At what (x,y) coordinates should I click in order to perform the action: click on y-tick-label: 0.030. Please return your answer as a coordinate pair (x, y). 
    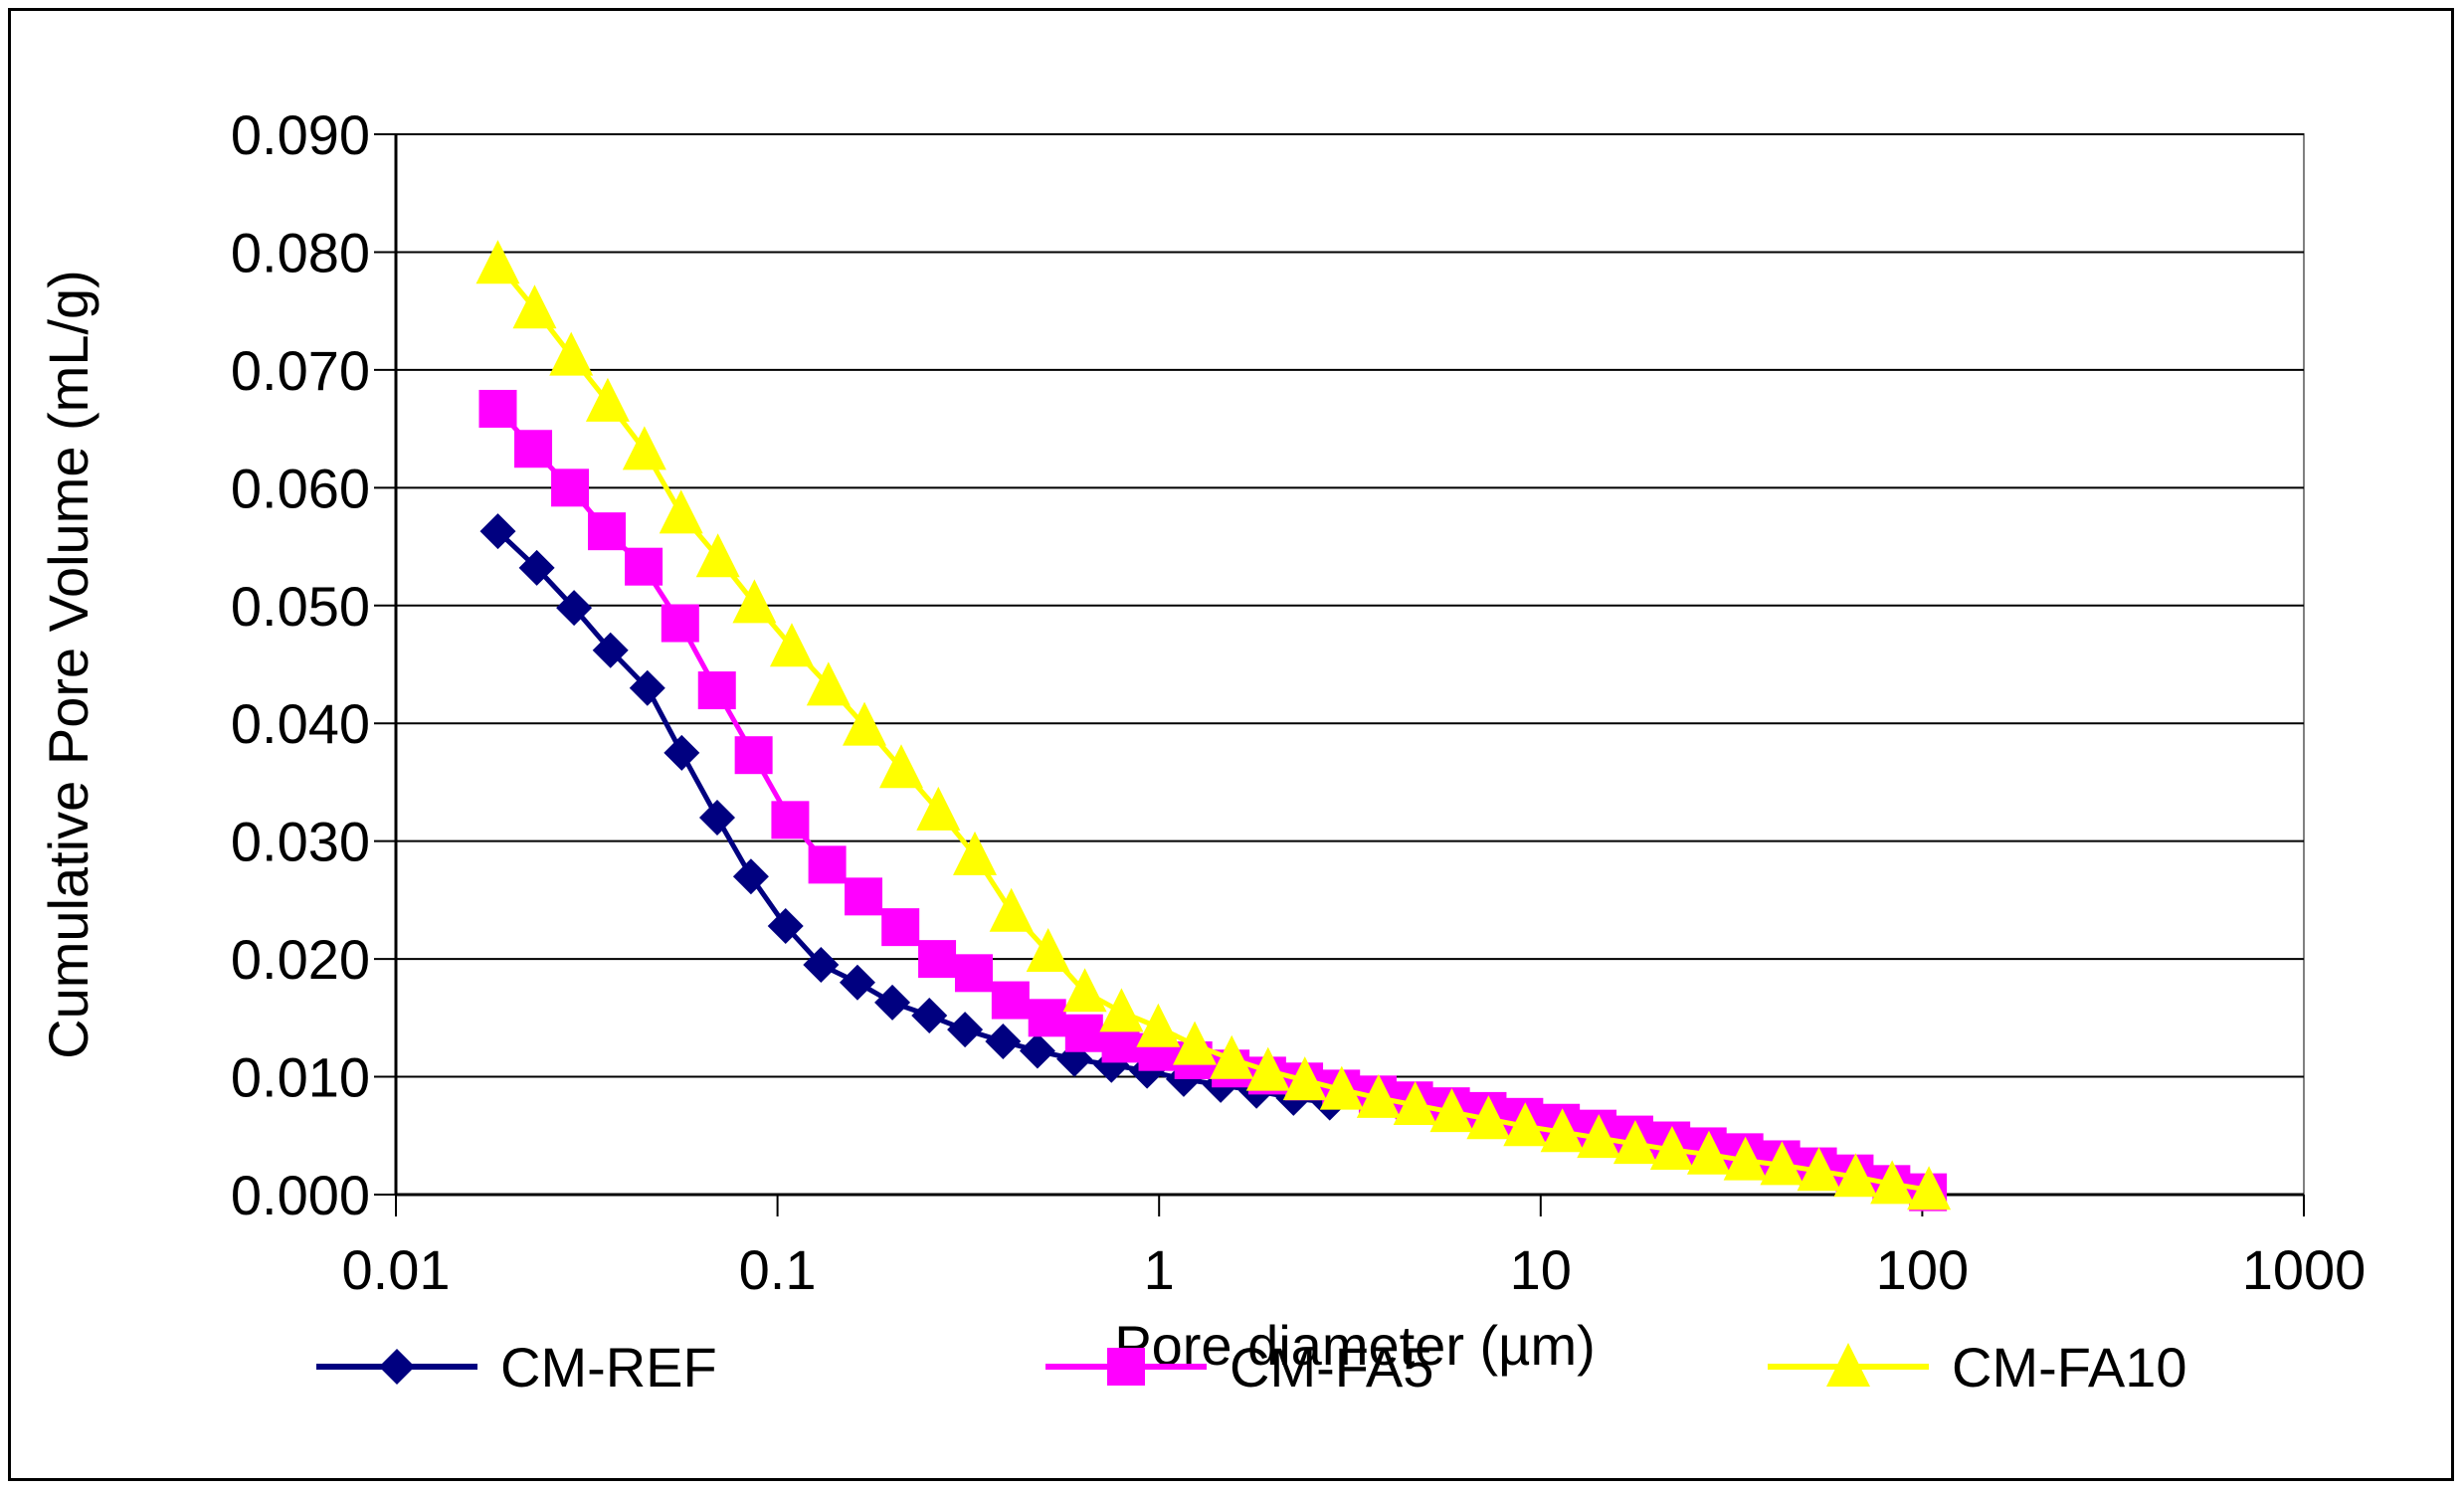
    Looking at the image, I should click on (300, 842).